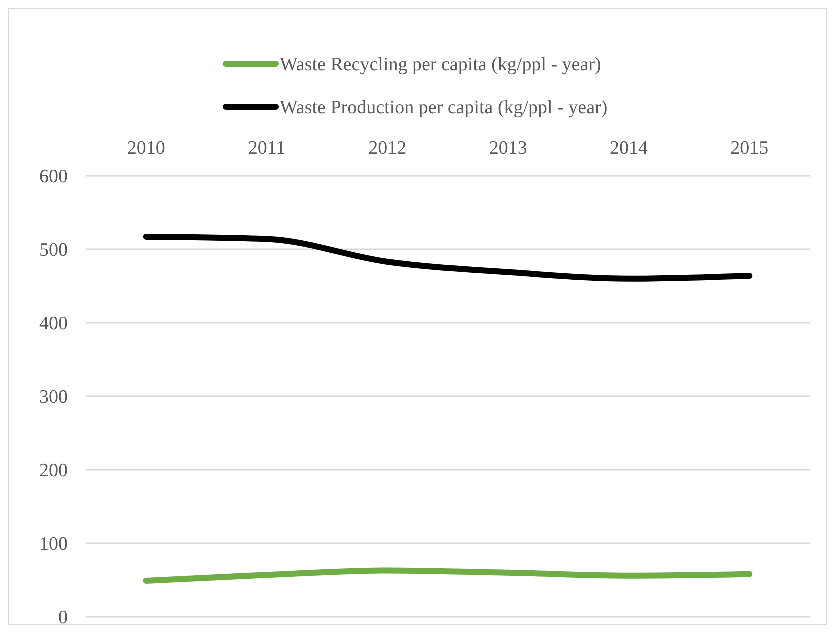  What do you see at coordinates (387, 148) in the screenshot?
I see `x-tick-label: 2012` at bounding box center [387, 148].